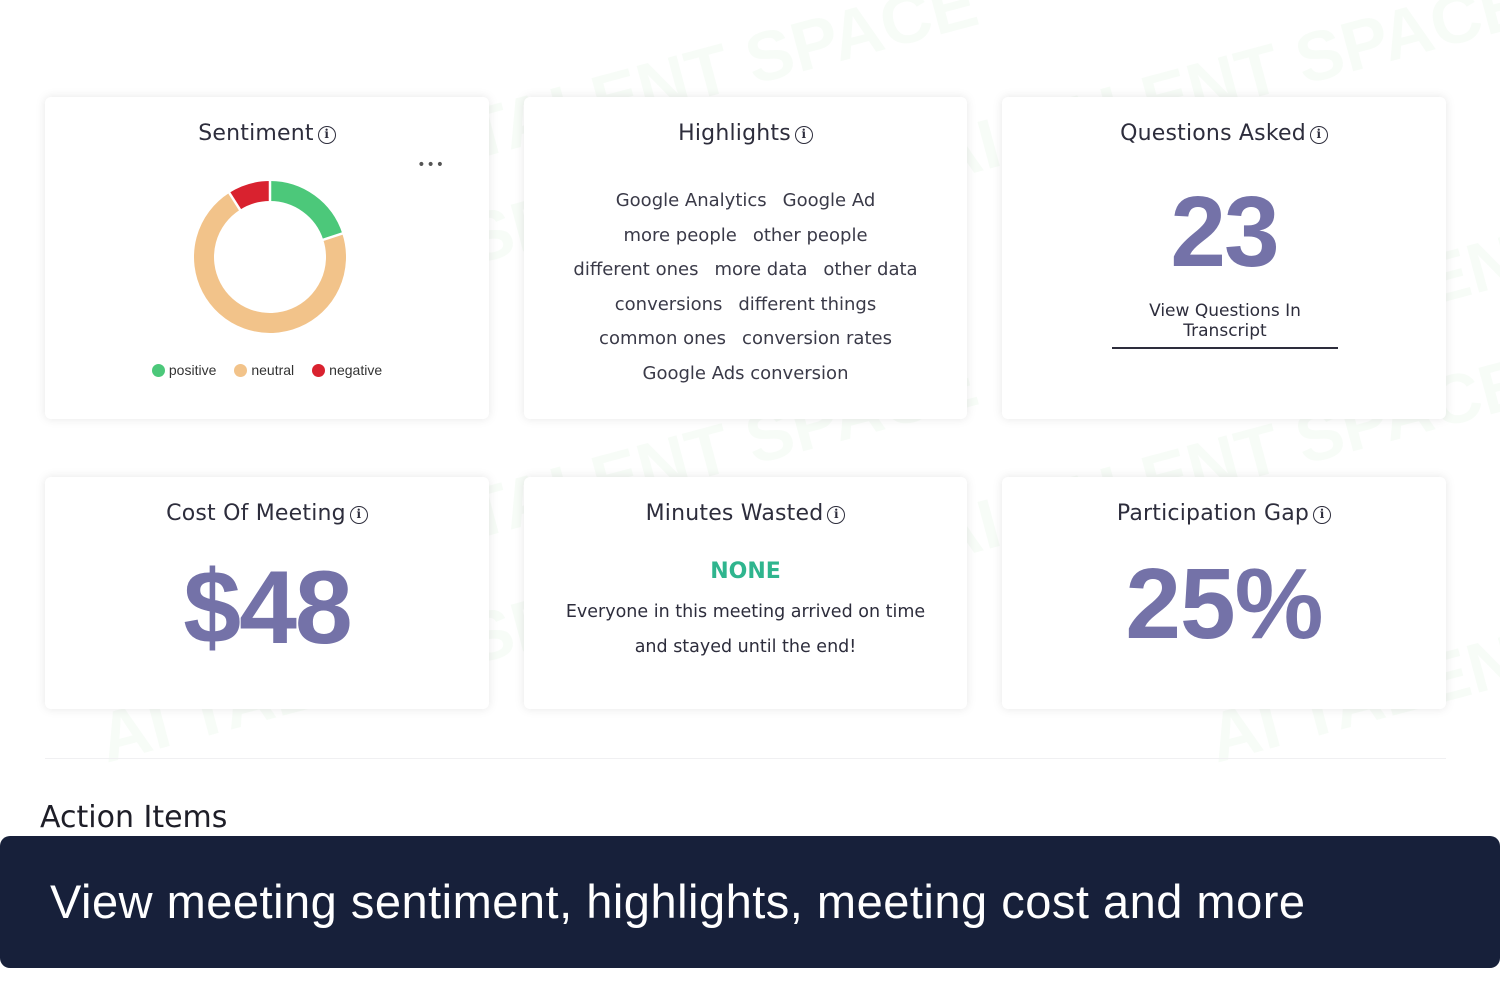 Image resolution: width=1500 pixels, height=1000 pixels. I want to click on highlight-row: different ones more data other data, so click(745, 270).